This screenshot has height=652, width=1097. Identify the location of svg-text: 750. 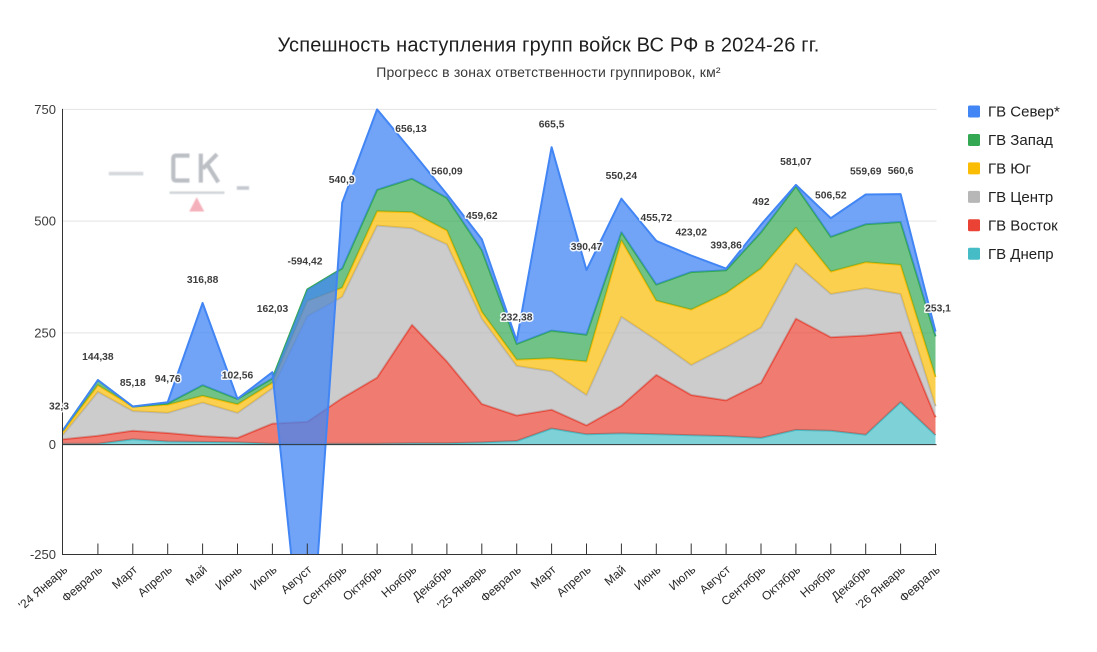
(45, 109).